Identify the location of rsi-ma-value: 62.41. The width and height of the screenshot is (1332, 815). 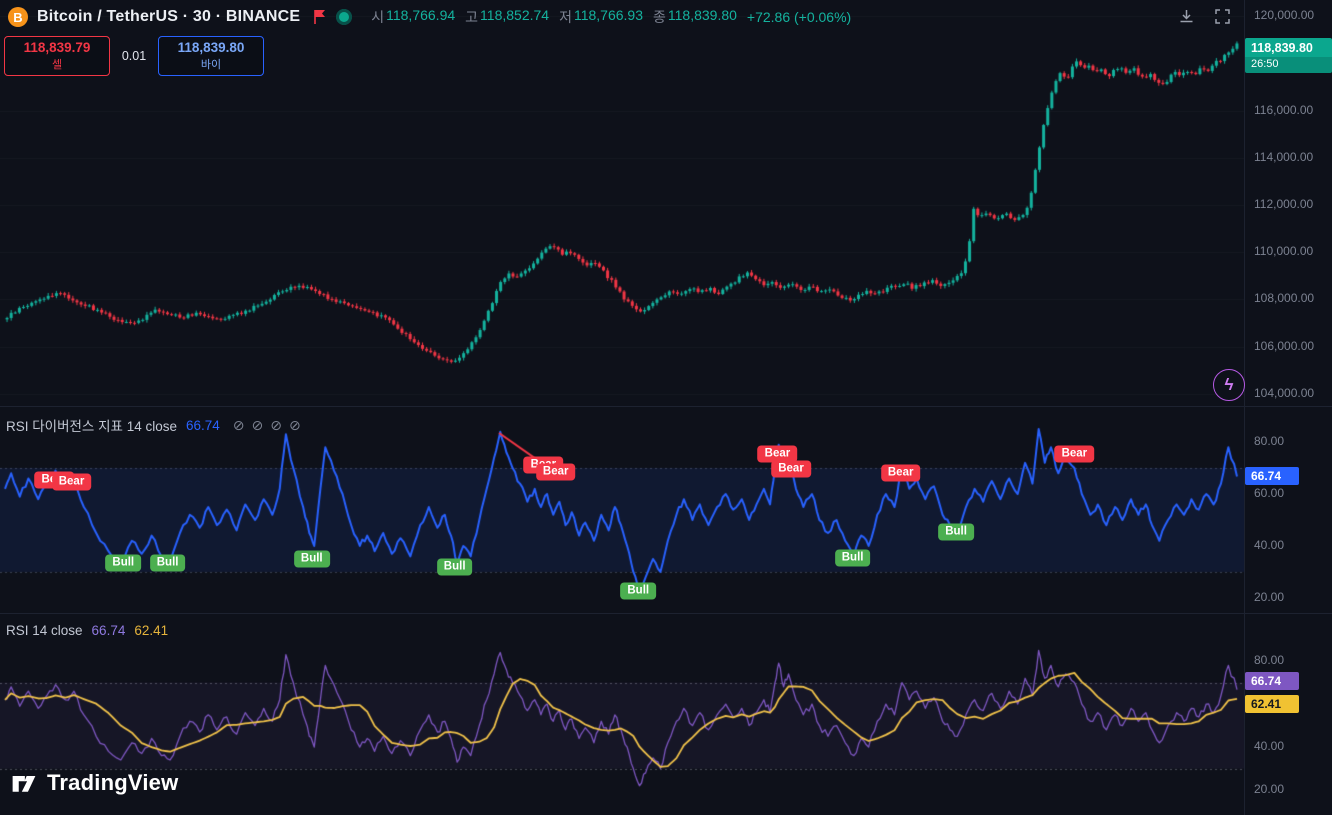
(151, 630).